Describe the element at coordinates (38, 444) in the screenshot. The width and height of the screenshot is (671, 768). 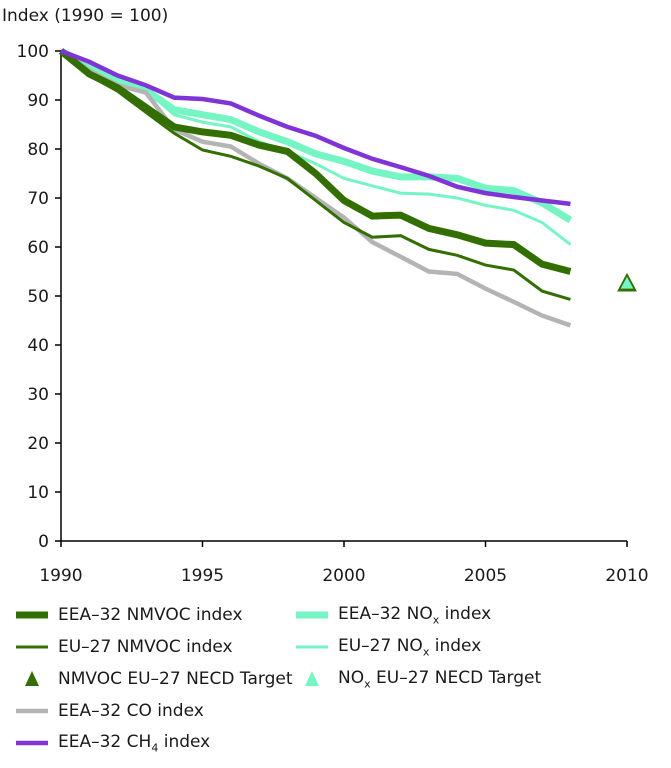
I see `y-tick-label: 20` at that location.